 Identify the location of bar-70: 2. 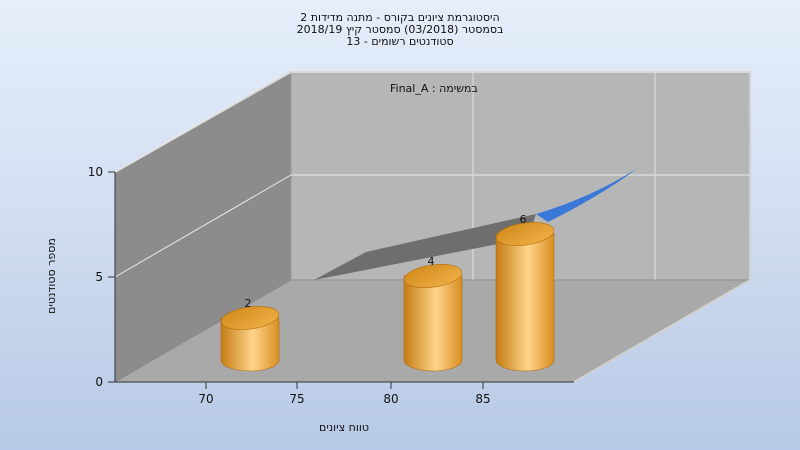
(250, 334).